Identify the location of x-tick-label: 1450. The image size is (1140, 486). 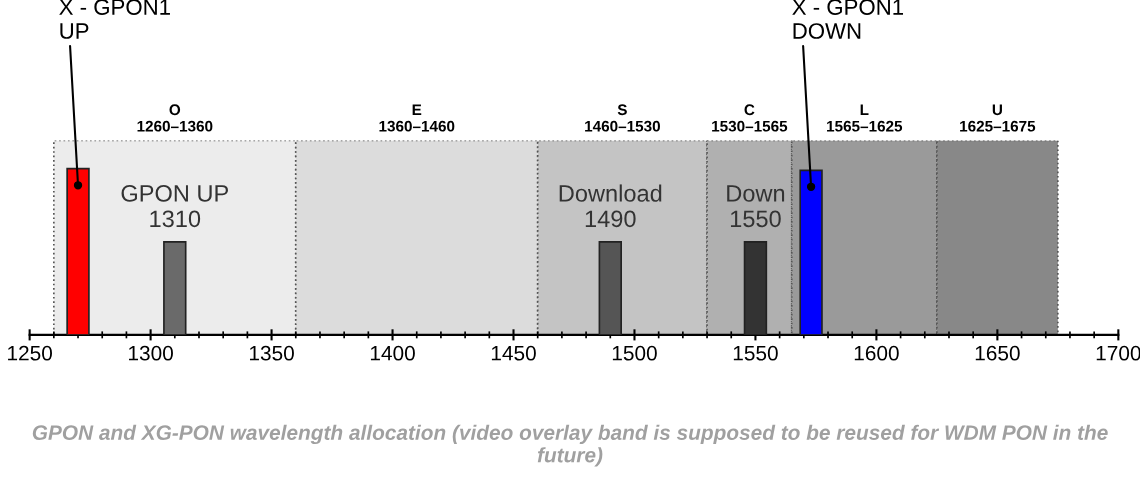
(513, 353).